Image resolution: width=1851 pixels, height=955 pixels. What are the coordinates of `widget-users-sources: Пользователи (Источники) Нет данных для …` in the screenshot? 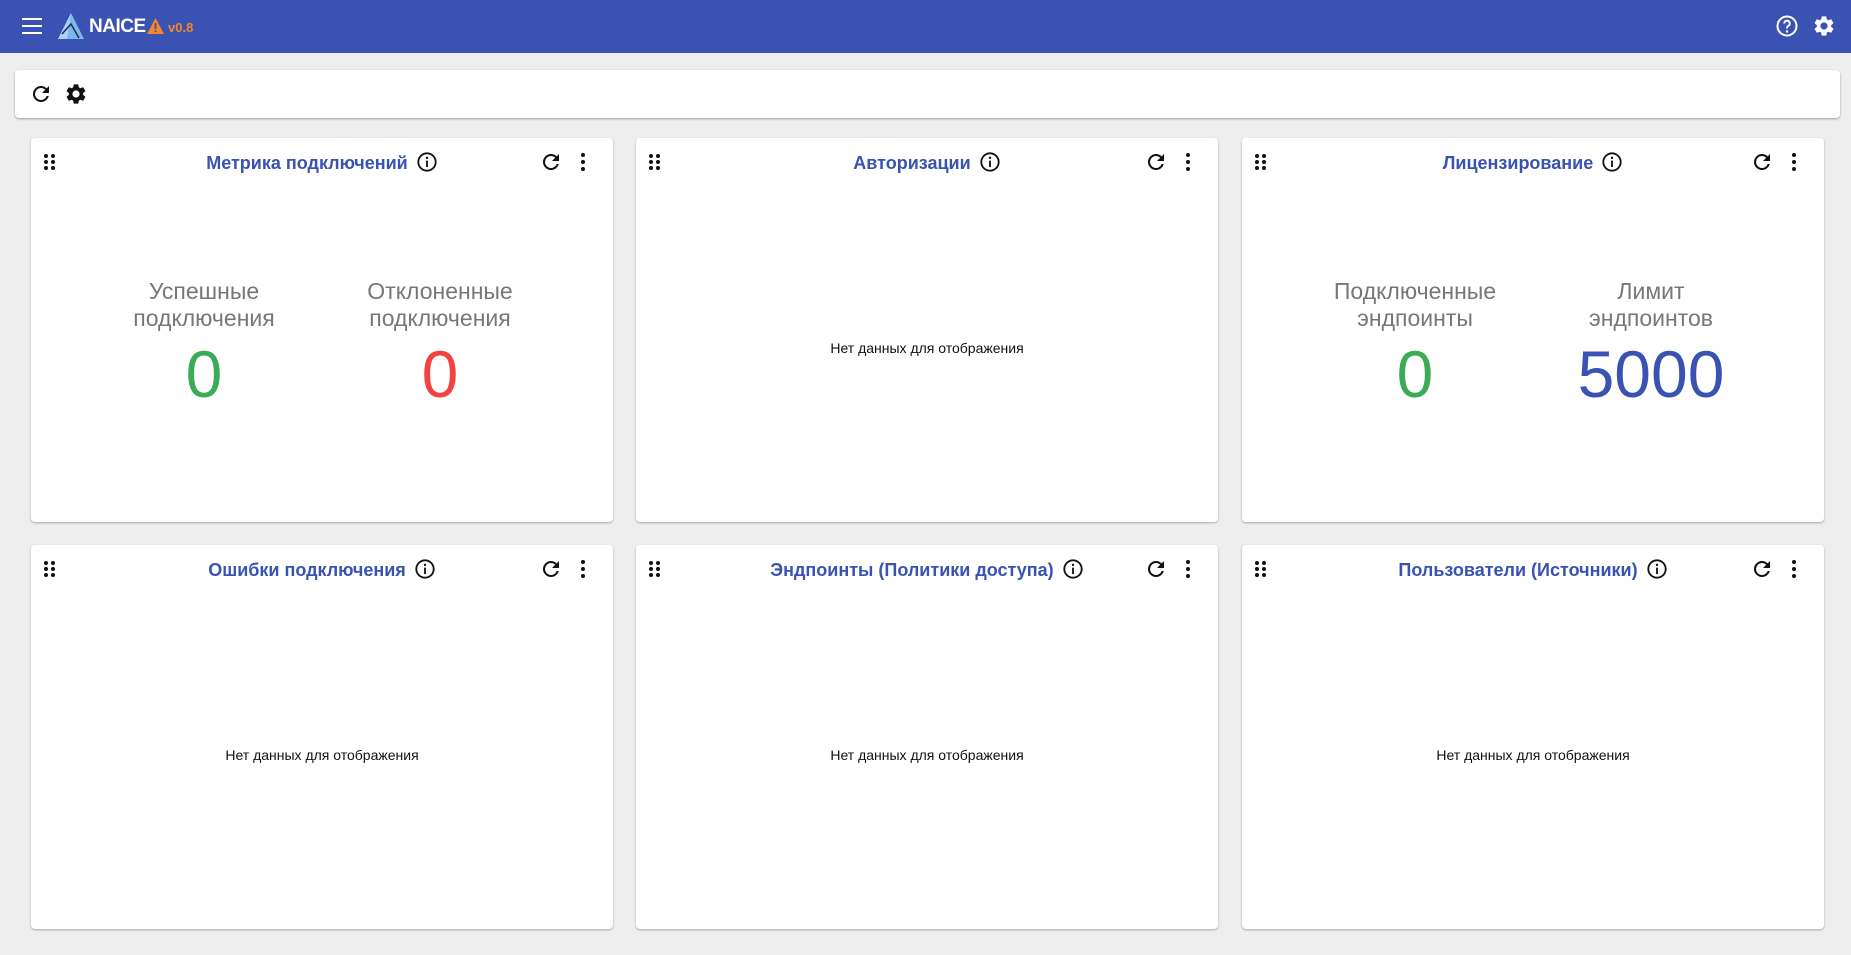 It's located at (1533, 737).